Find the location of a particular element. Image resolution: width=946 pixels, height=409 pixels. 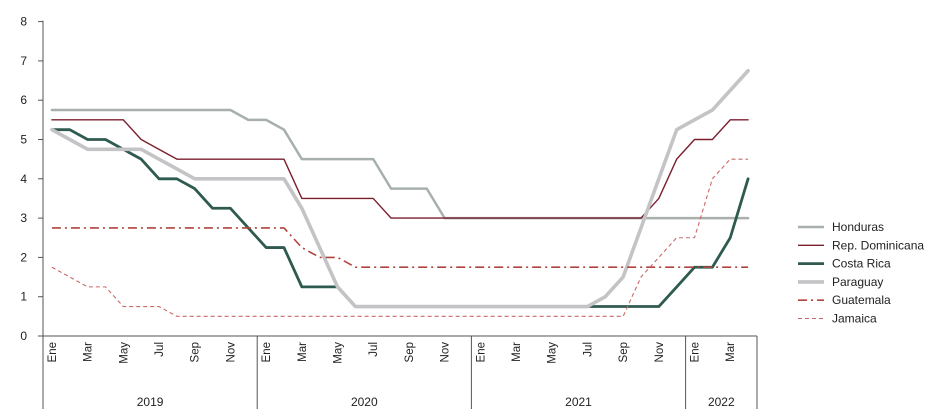

y-tick-label: 4 is located at coordinates (23, 179).